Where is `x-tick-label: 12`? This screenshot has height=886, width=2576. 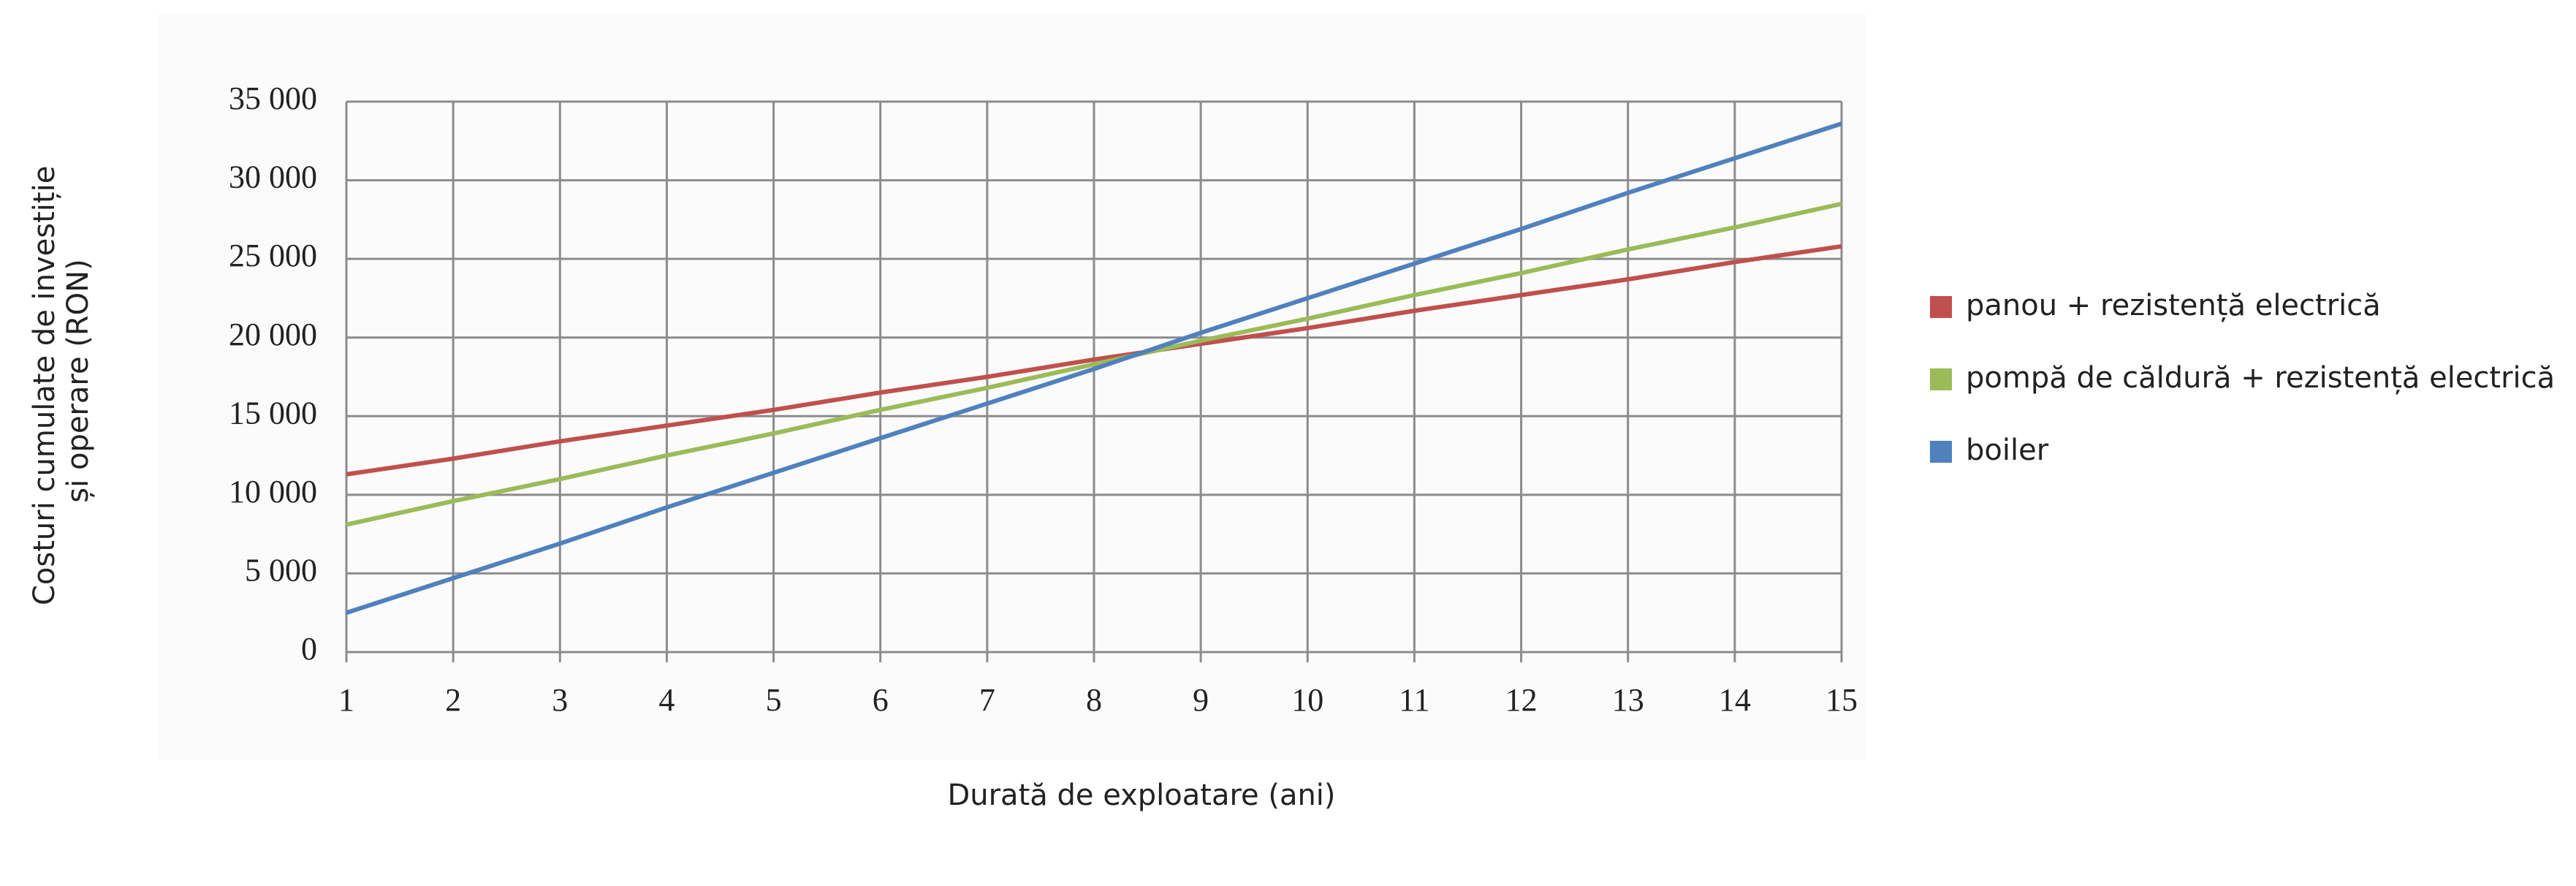 x-tick-label: 12 is located at coordinates (1521, 700).